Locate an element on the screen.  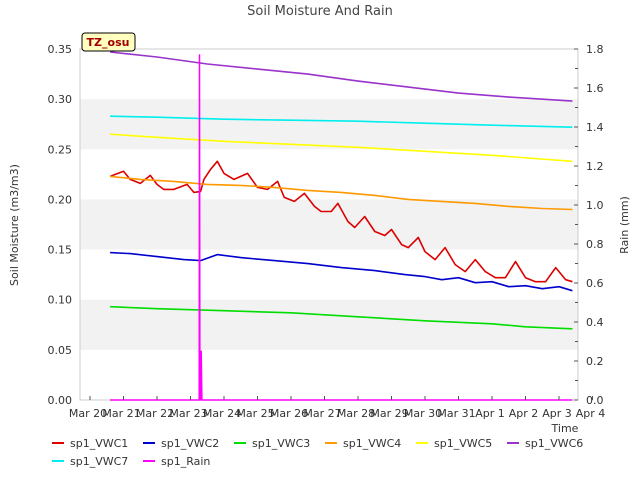
x-tick-label: Mar 26 is located at coordinates (289, 413).